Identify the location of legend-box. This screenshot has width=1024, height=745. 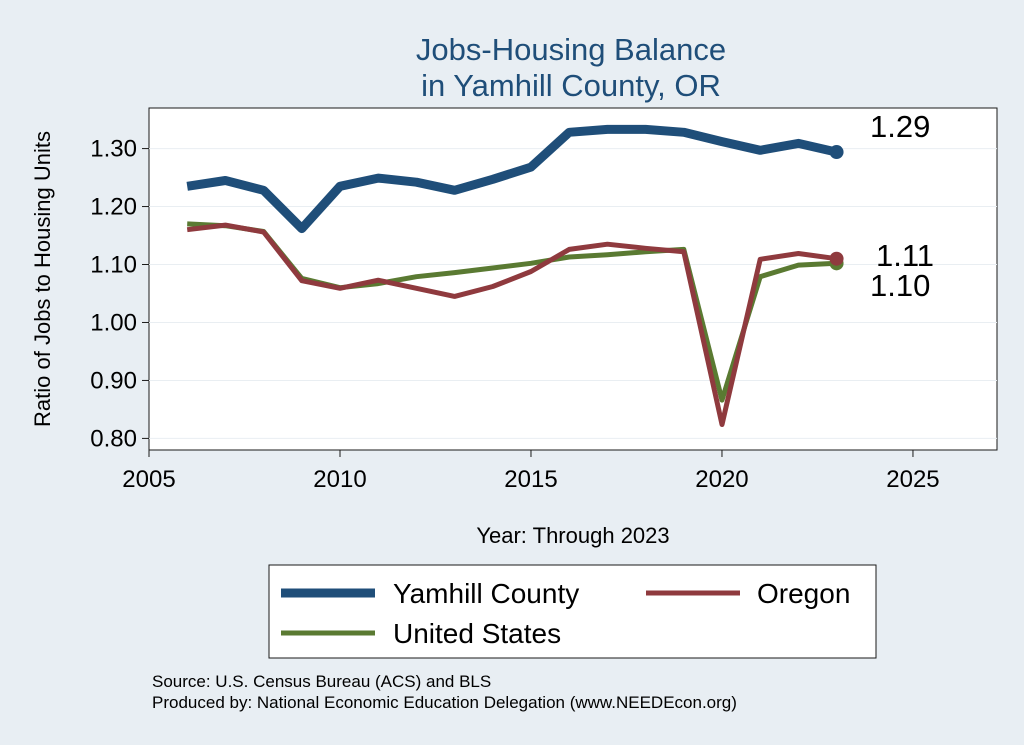
(572, 611).